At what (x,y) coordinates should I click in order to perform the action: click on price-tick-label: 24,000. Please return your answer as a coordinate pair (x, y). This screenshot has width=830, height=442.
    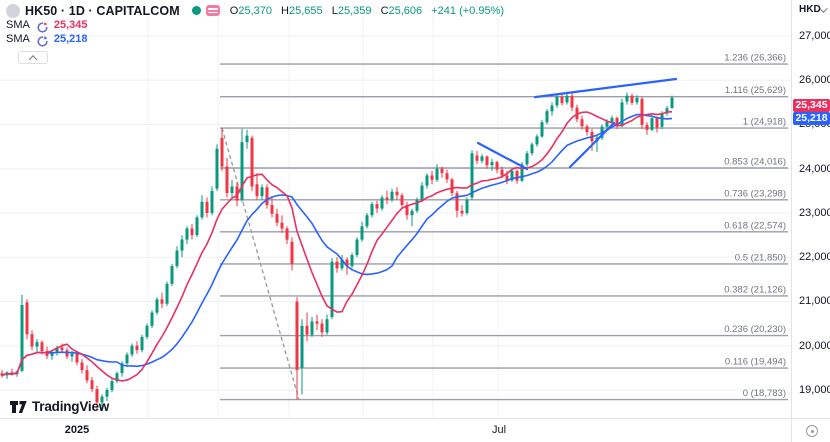
    Looking at the image, I should click on (814, 169).